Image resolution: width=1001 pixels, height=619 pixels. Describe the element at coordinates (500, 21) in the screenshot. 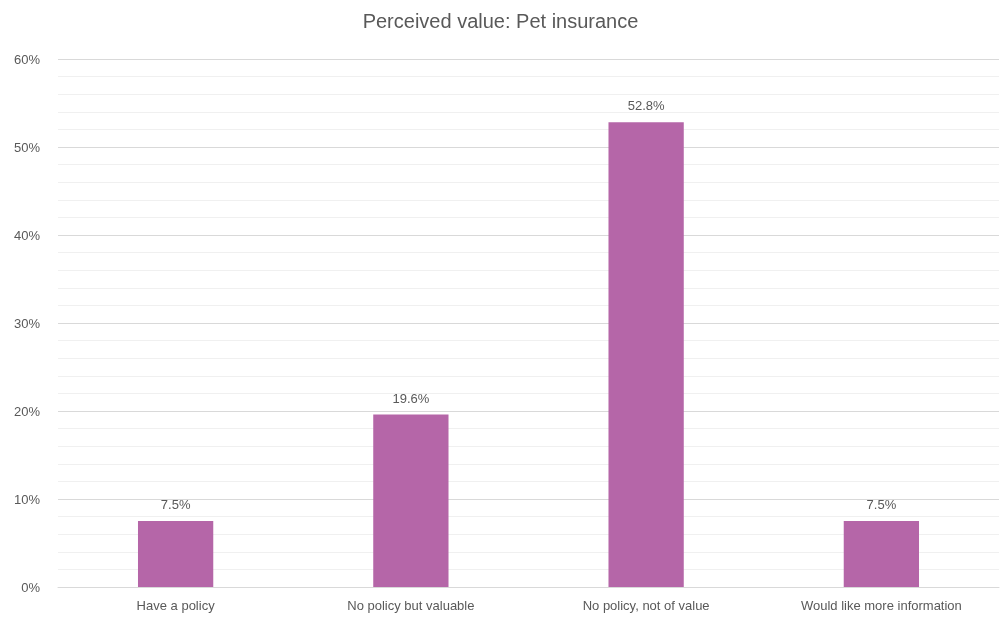

I see `chart-title: Perceived value: Pet insurance` at that location.